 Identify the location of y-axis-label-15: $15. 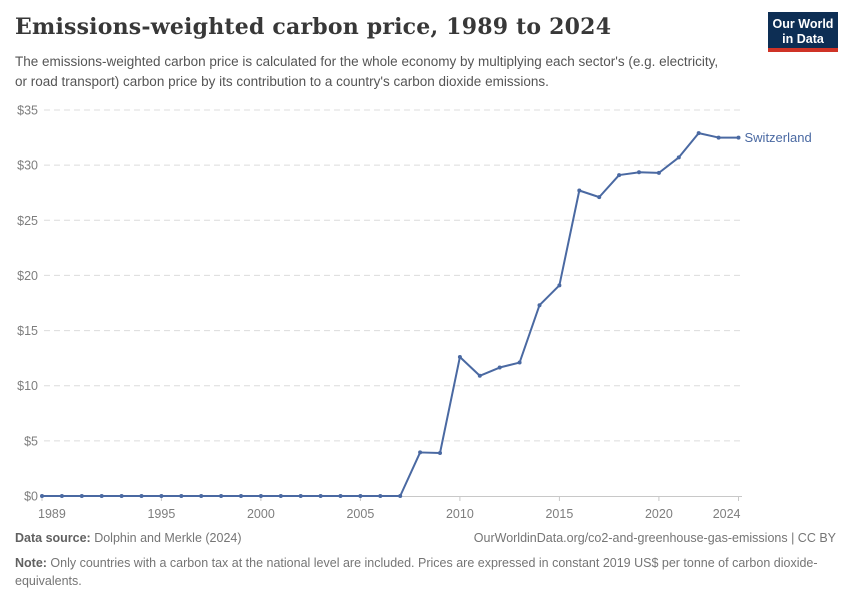
(27, 331).